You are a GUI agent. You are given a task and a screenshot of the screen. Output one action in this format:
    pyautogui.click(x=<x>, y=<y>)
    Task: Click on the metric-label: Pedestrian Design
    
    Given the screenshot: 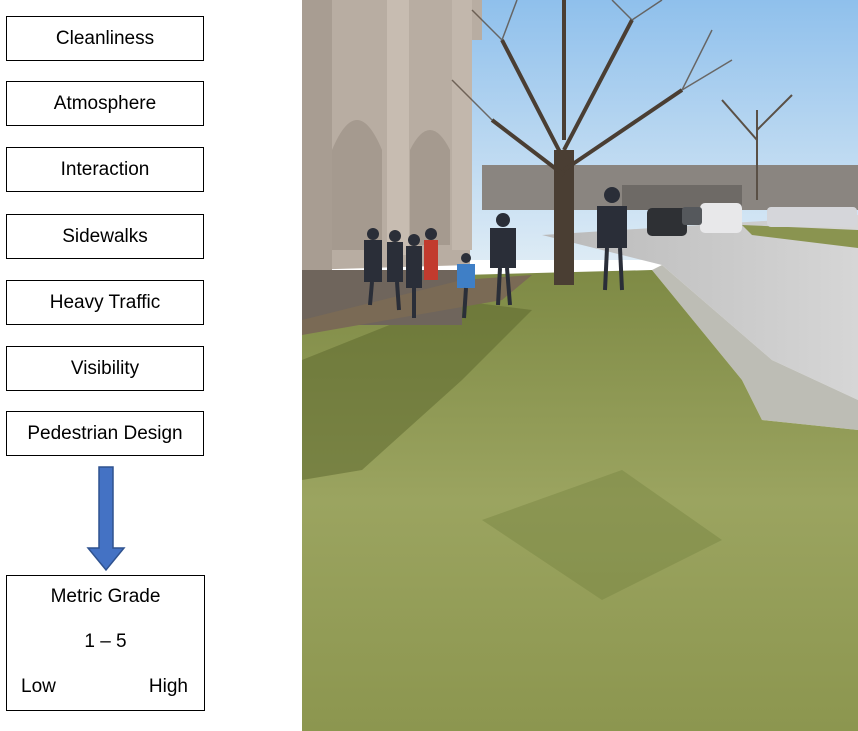 What is the action you would take?
    pyautogui.click(x=105, y=433)
    